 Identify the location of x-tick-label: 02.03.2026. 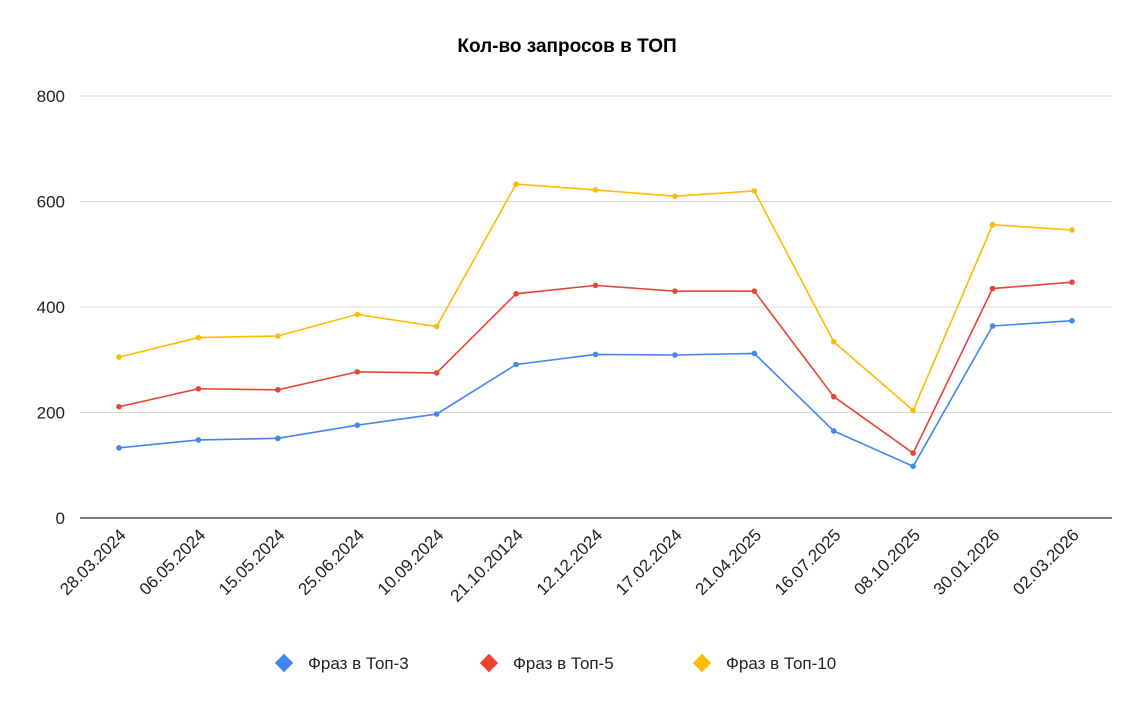
(1046, 562).